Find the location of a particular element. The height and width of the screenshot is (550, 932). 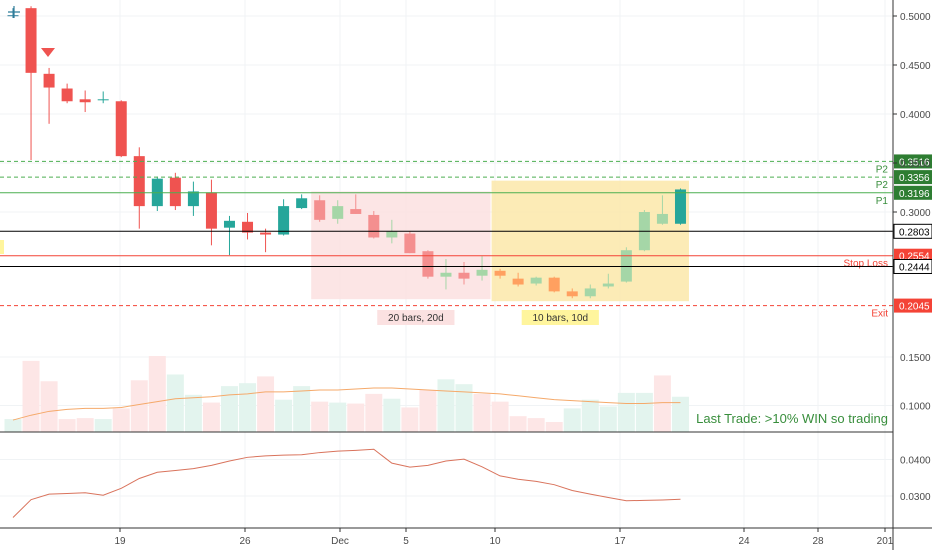

time-axis-label: 5 is located at coordinates (406, 541).